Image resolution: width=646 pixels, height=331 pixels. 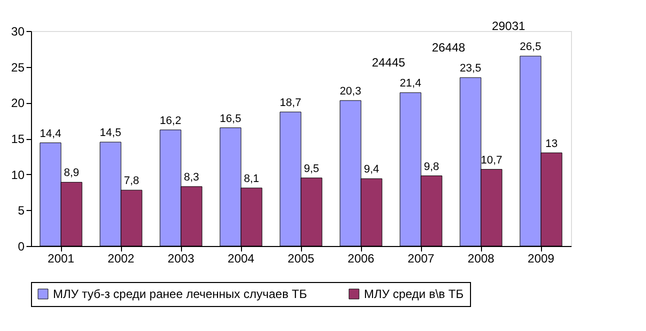 What do you see at coordinates (449, 47) in the screenshot?
I see `annotation: 26448` at bounding box center [449, 47].